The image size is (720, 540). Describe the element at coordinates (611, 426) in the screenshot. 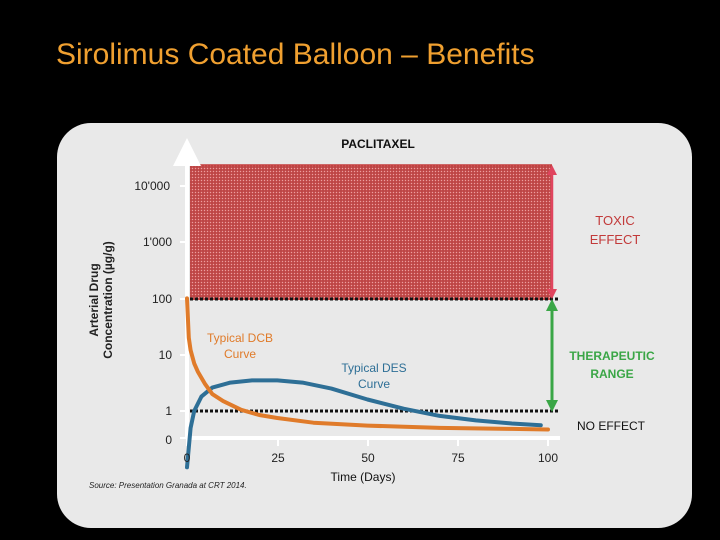

I see `no-effect-label: NO EFFECT` at that location.